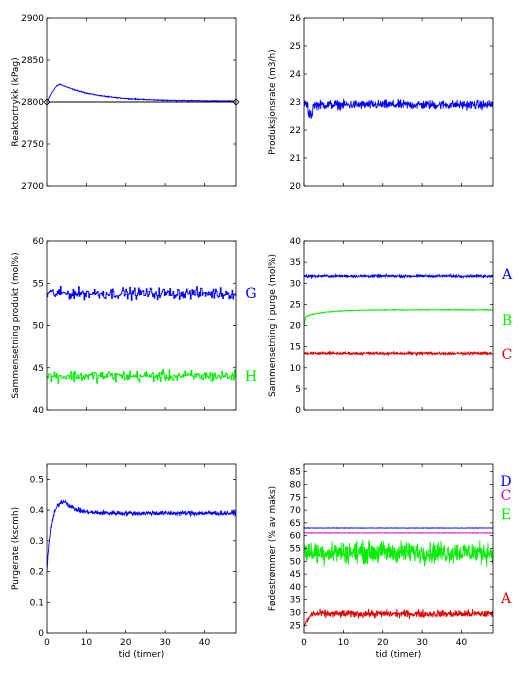 This screenshot has width=522, height=674. I want to click on y-tick-label: 2850, so click(32, 61).